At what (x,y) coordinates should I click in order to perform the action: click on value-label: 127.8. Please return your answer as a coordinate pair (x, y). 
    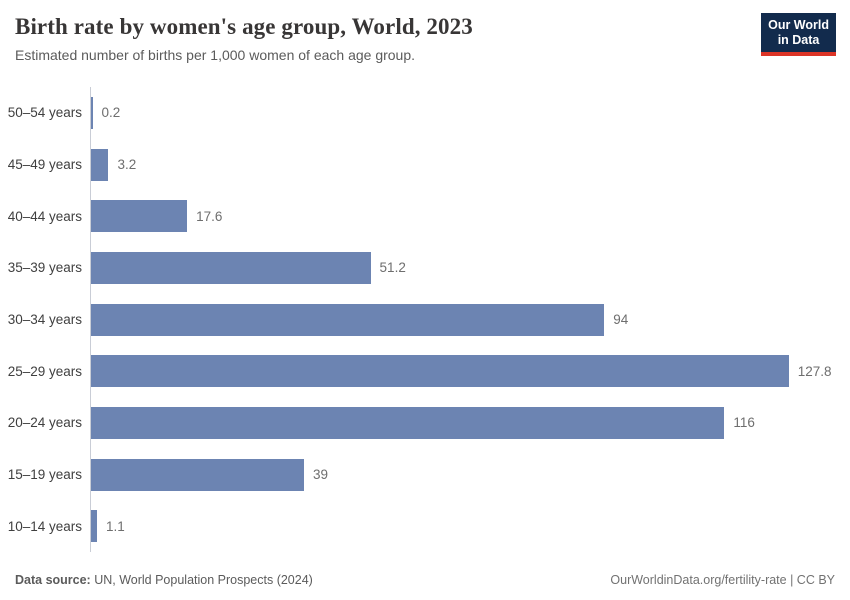
    Looking at the image, I should click on (814, 371).